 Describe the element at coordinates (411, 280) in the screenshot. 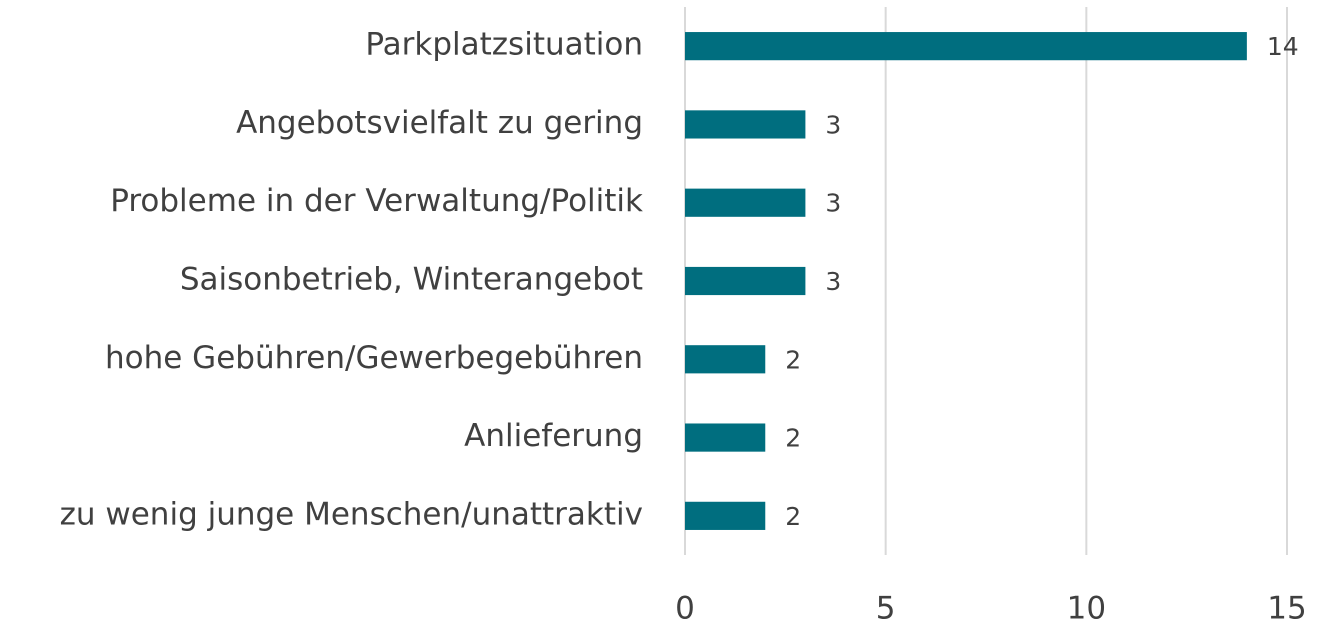

I see `y-tick-label: Saisonbetrieb, Winterangebot` at that location.